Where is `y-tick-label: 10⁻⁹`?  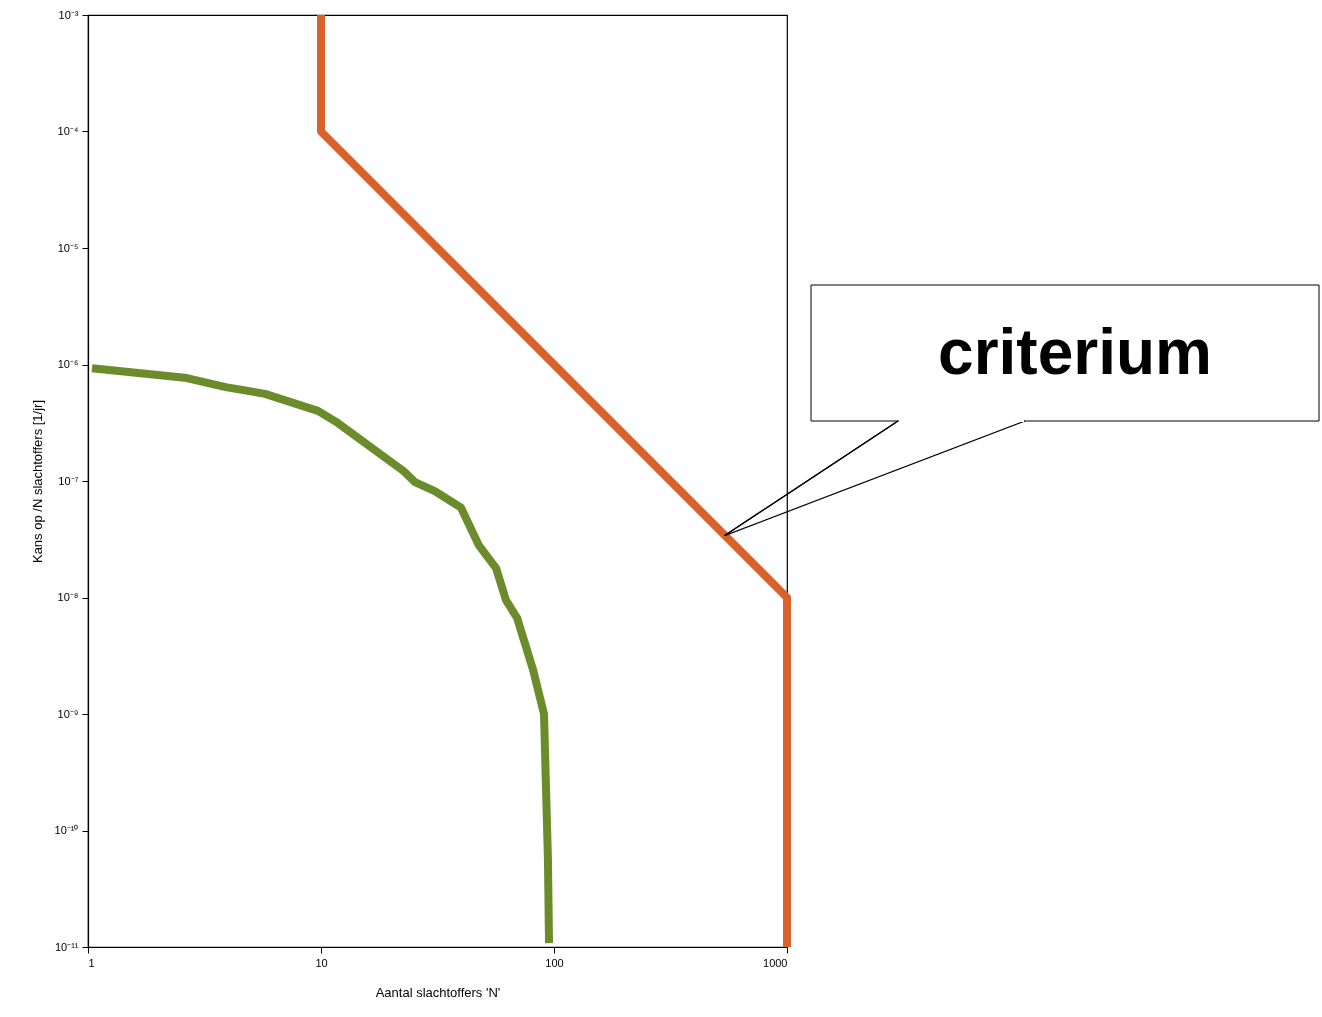 y-tick-label: 10⁻⁹ is located at coordinates (68, 713).